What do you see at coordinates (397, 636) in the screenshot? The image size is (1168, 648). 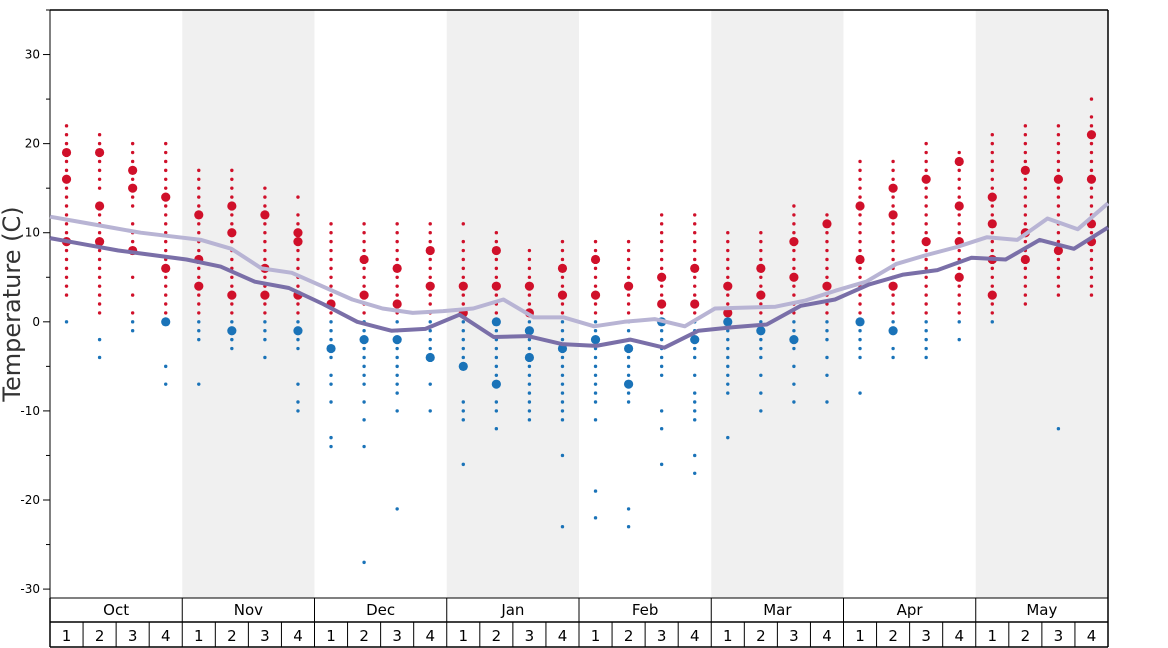 I see `week-label: 3` at bounding box center [397, 636].